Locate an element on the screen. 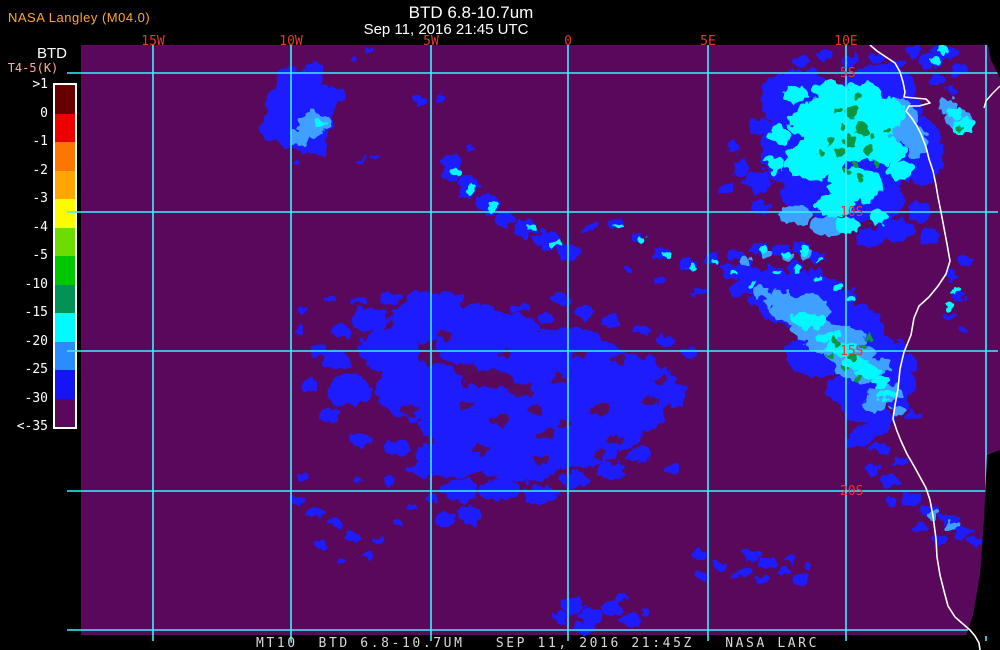 The image size is (1000, 650). map-clip-corner-ne is located at coordinates (994, 61).